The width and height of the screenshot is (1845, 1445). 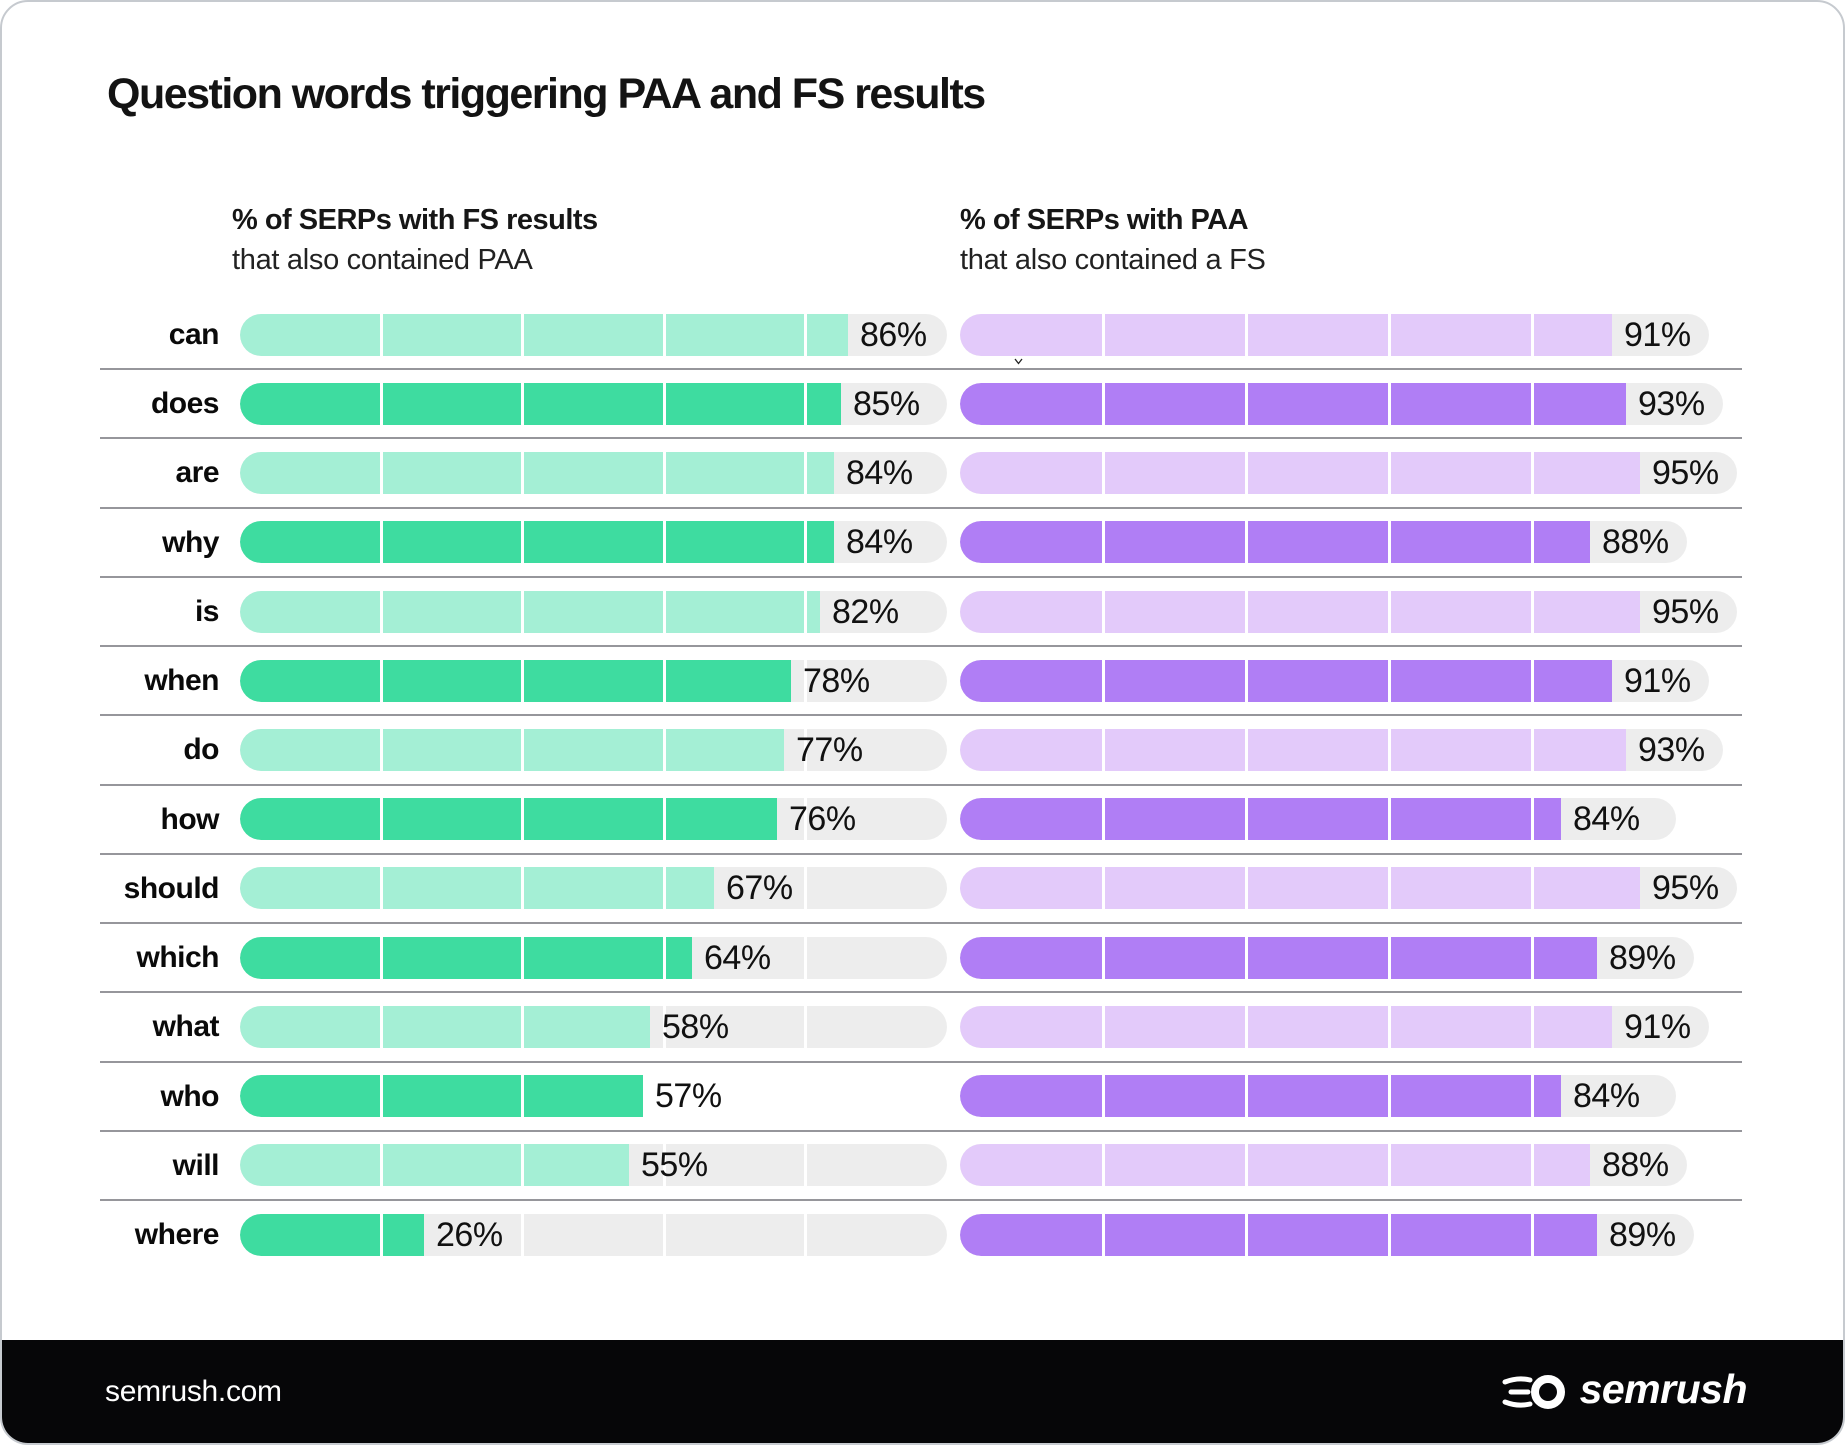 What do you see at coordinates (1642, 1234) in the screenshot?
I see `bar-value-label: 89%` at bounding box center [1642, 1234].